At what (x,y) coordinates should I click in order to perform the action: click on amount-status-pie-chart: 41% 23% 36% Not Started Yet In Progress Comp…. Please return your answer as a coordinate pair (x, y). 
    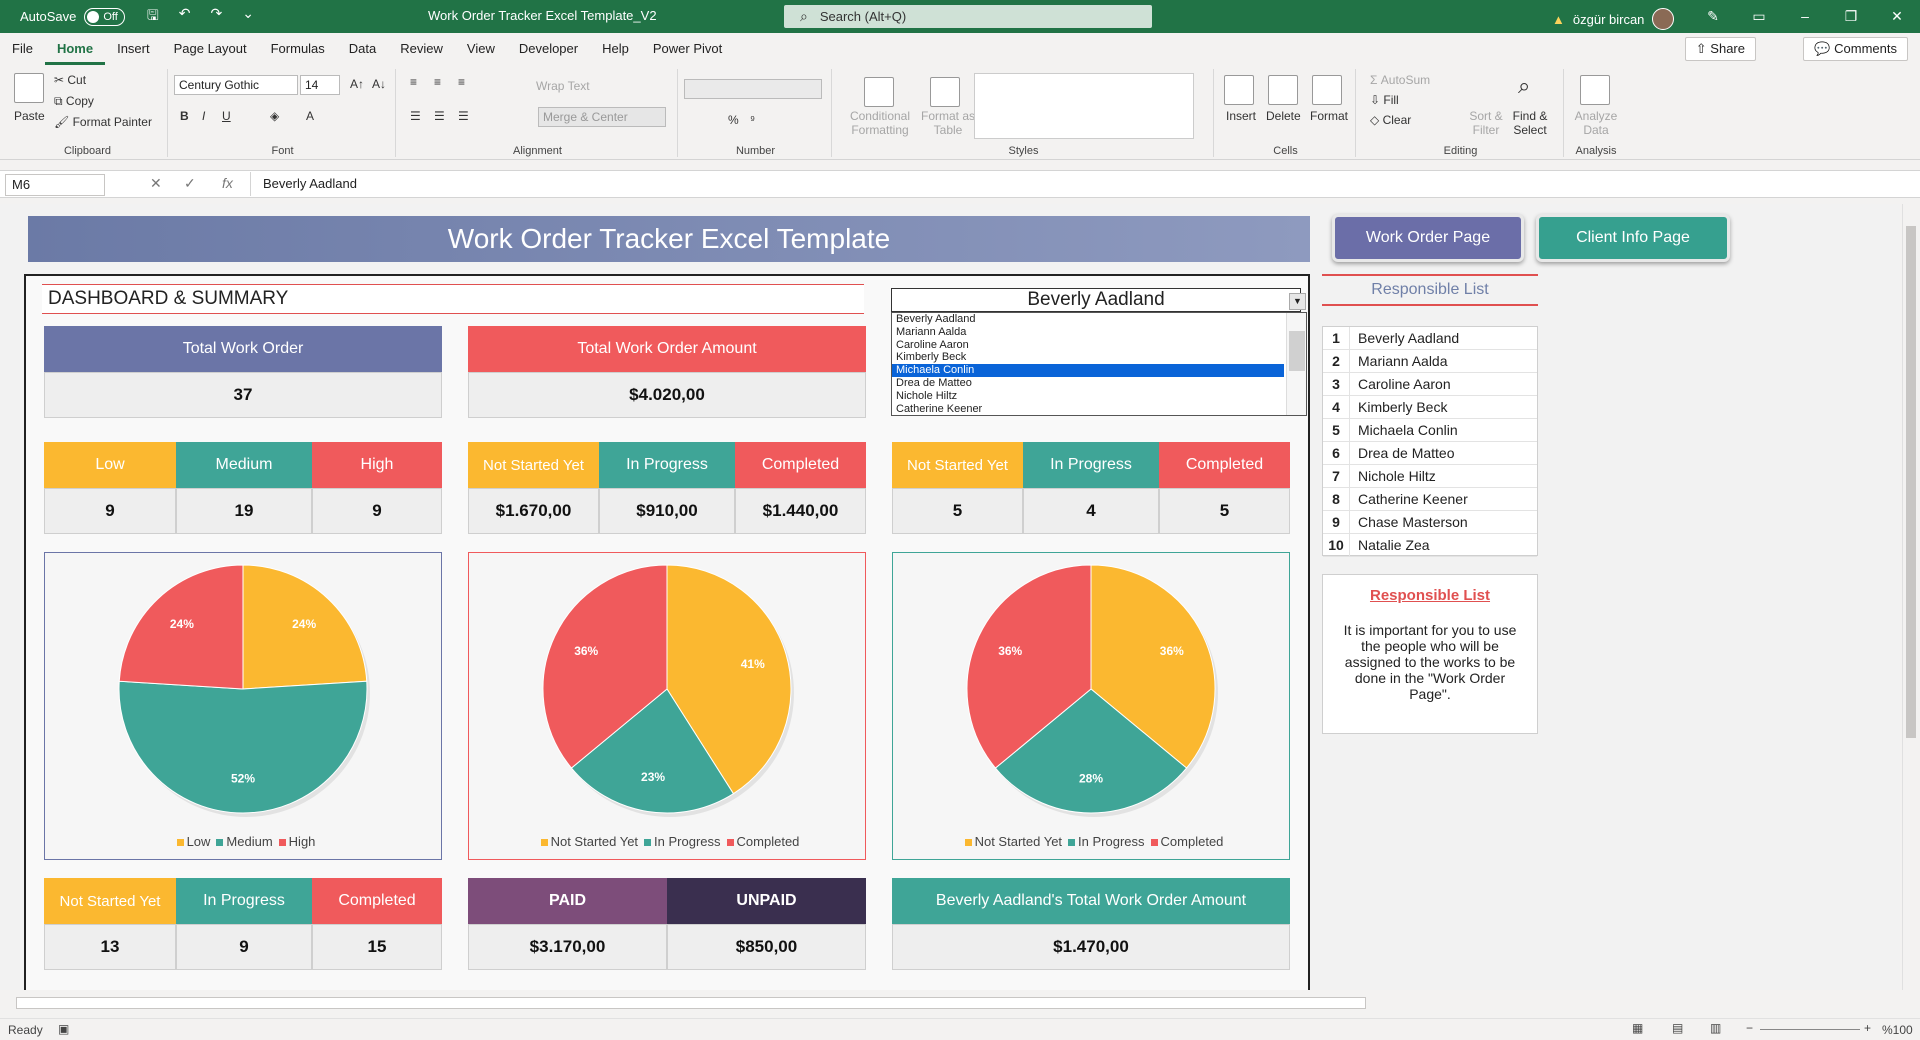
    Looking at the image, I should click on (667, 706).